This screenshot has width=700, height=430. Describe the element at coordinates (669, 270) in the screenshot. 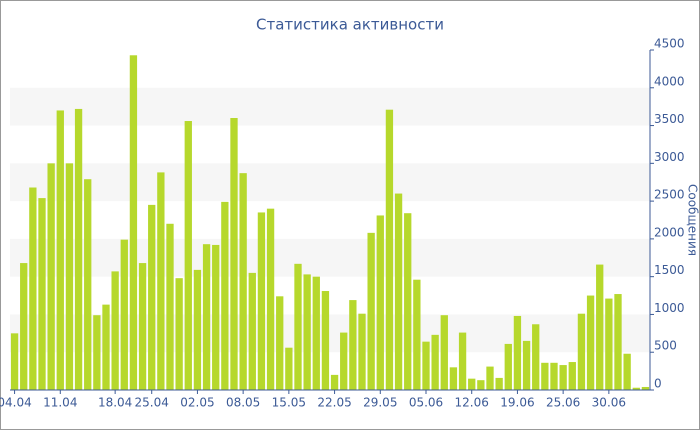

I see `y-tick-label: 1500` at that location.